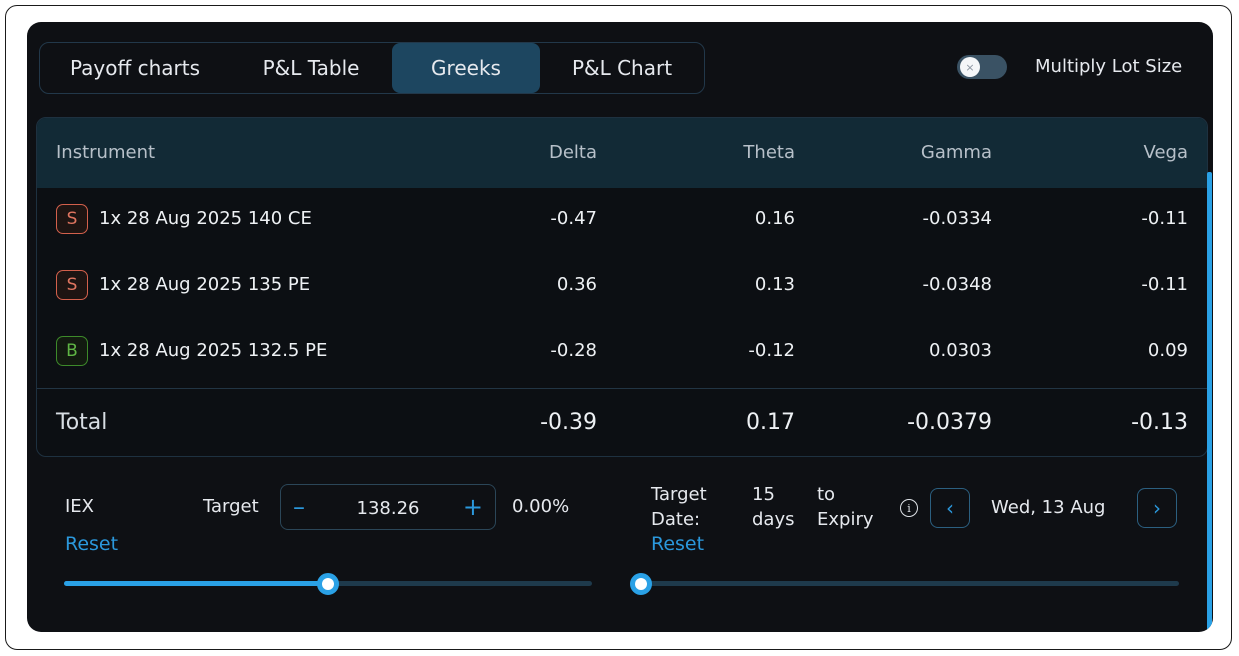 This screenshot has height=656, width=1239. I want to click on theta-value: 0.13, so click(774, 284).